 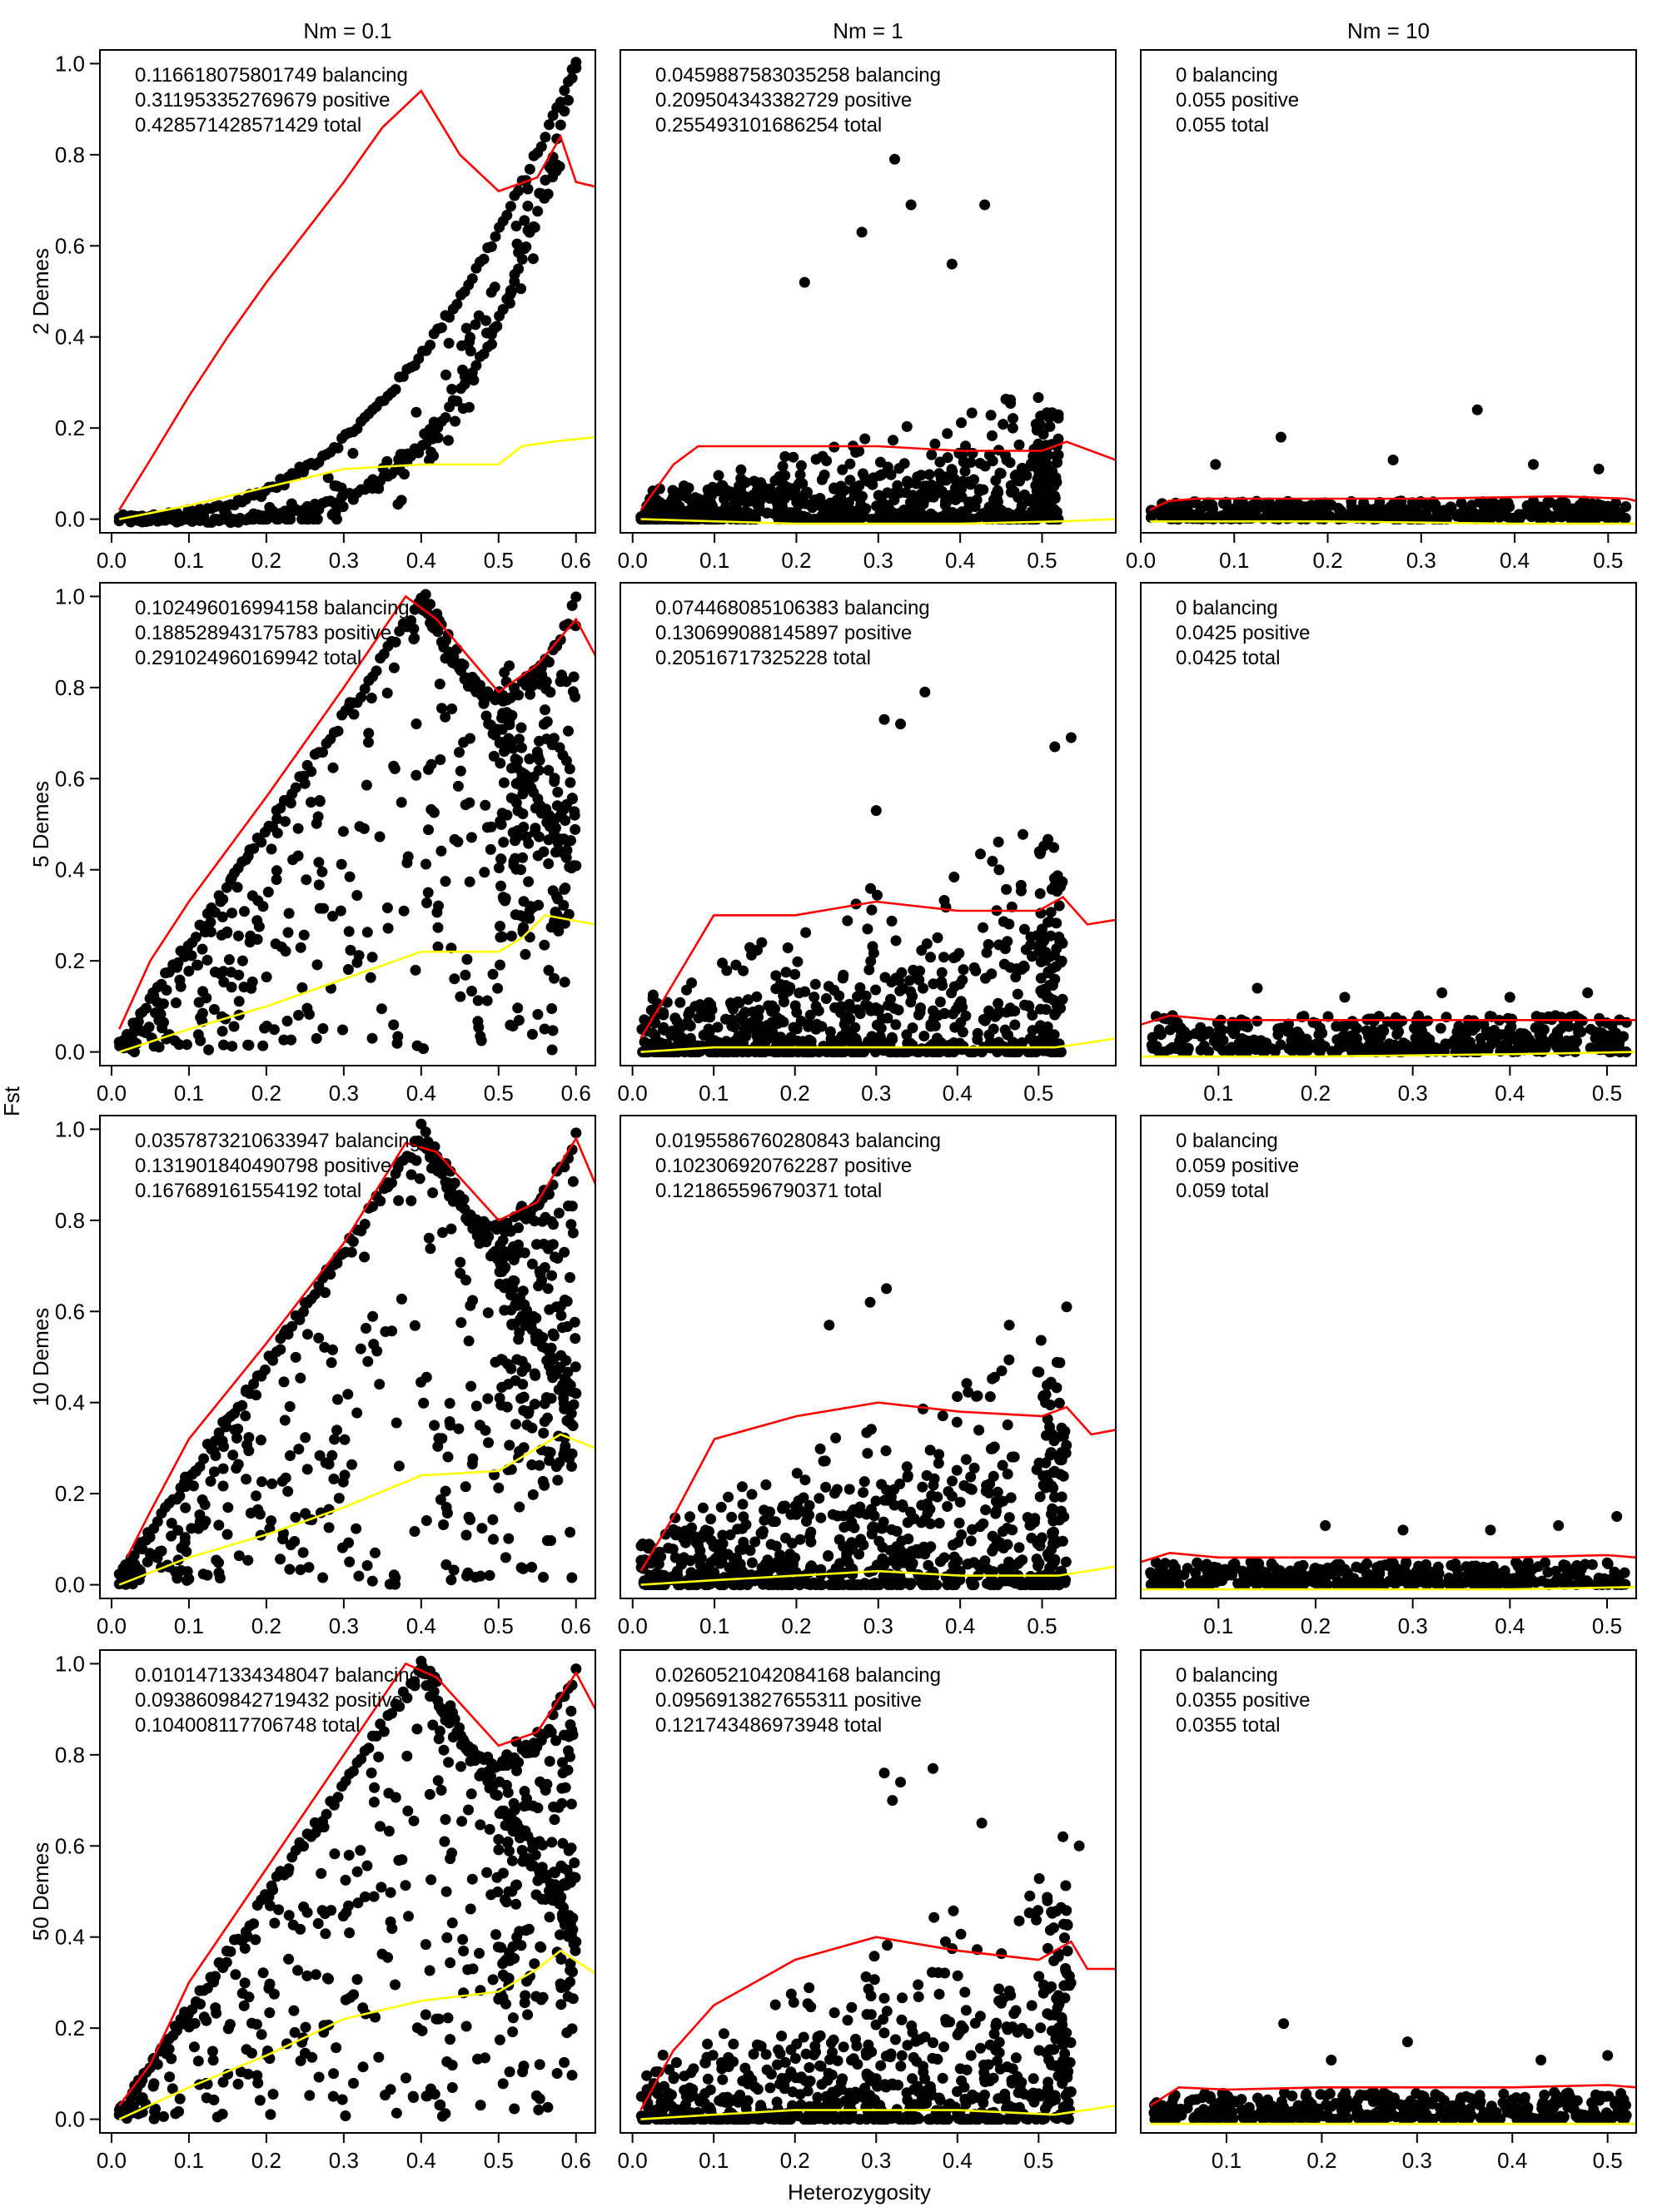 What do you see at coordinates (859, 2192) in the screenshot?
I see `x-axis-title: Heterozygosity` at bounding box center [859, 2192].